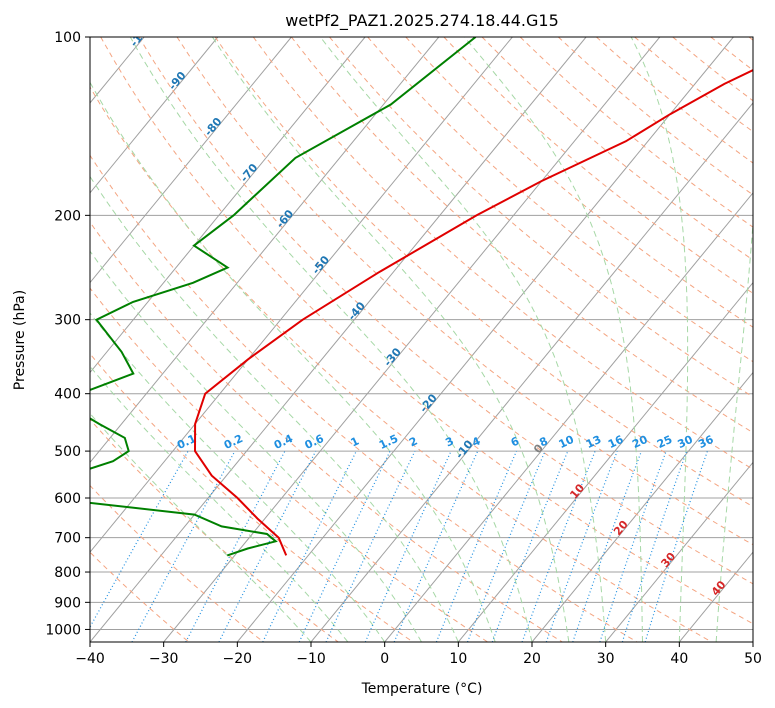 Image resolution: width=775 pixels, height=708 pixels. I want to click on x-tick-label: −30, so click(164, 659).